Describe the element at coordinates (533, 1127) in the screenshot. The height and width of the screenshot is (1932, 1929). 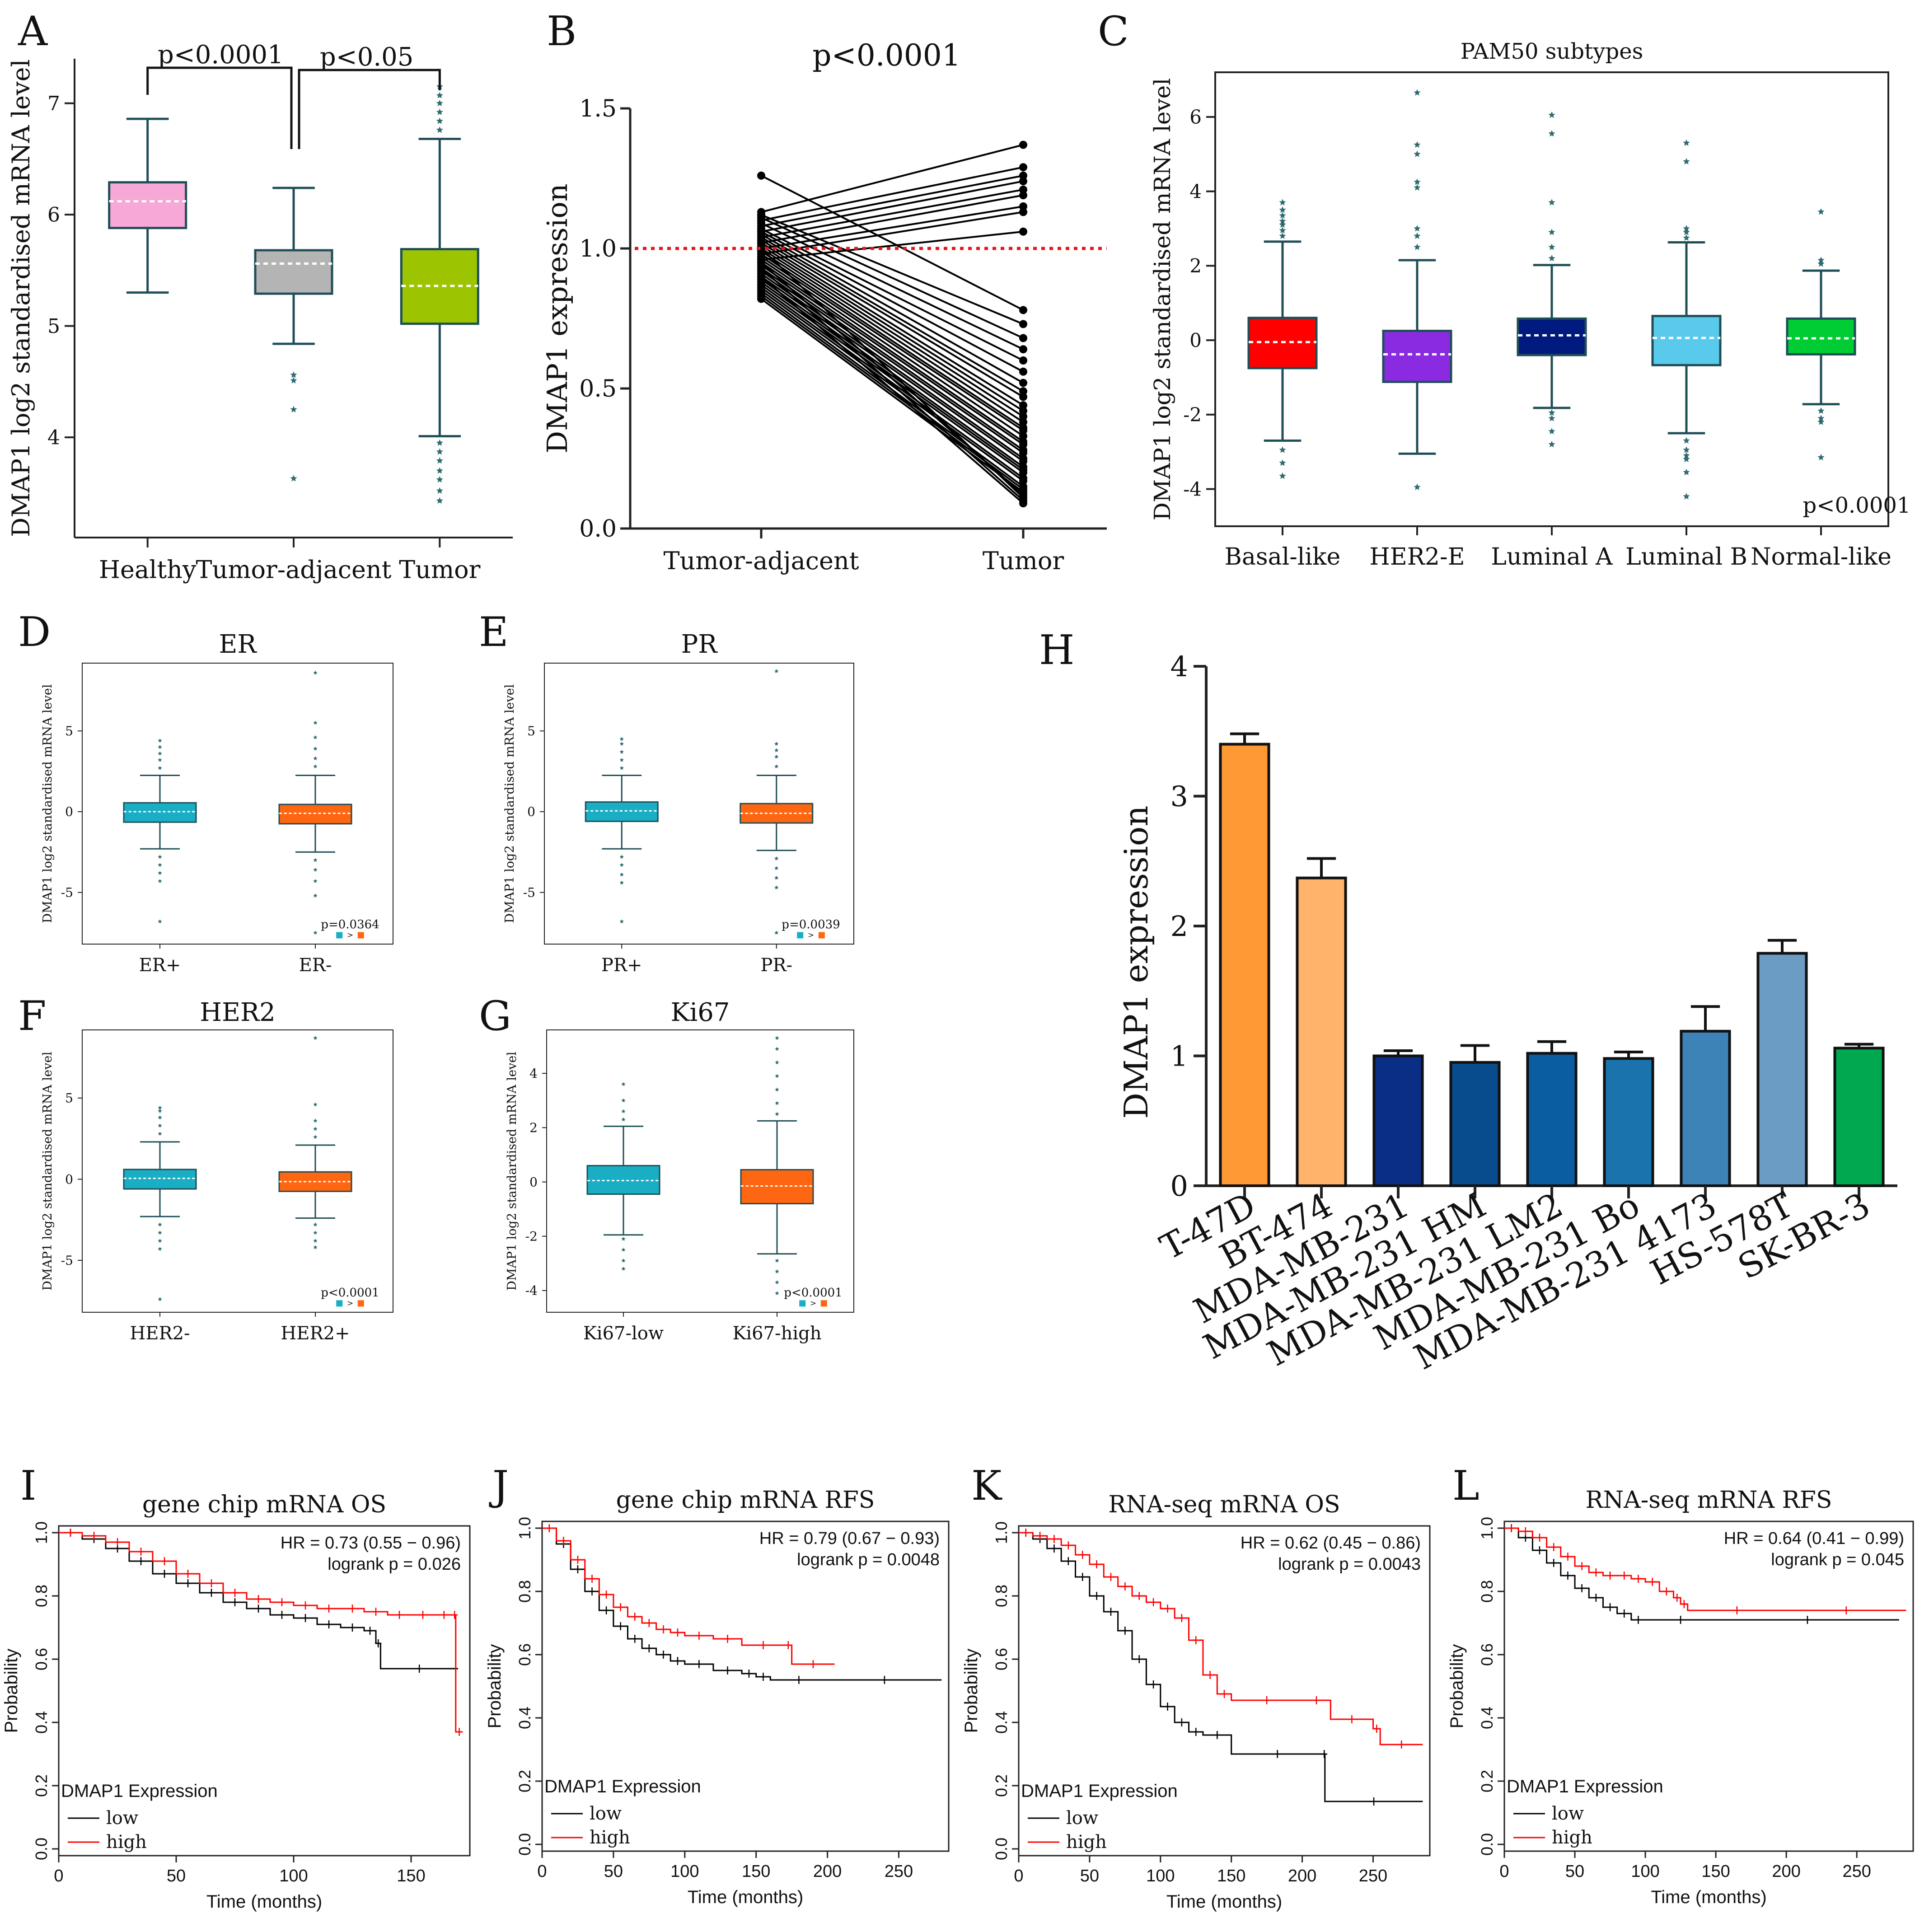
I see `y-tick-label: 2` at that location.